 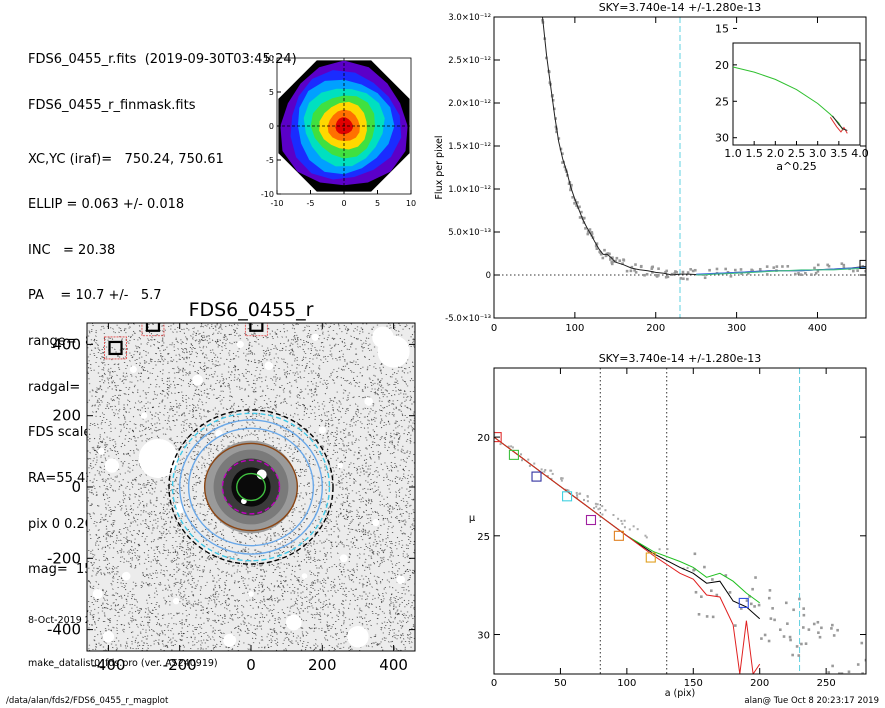 I want to click on file-path: /data/alan/fds2/FDS6_0455_r_magplot, so click(x=87, y=701).